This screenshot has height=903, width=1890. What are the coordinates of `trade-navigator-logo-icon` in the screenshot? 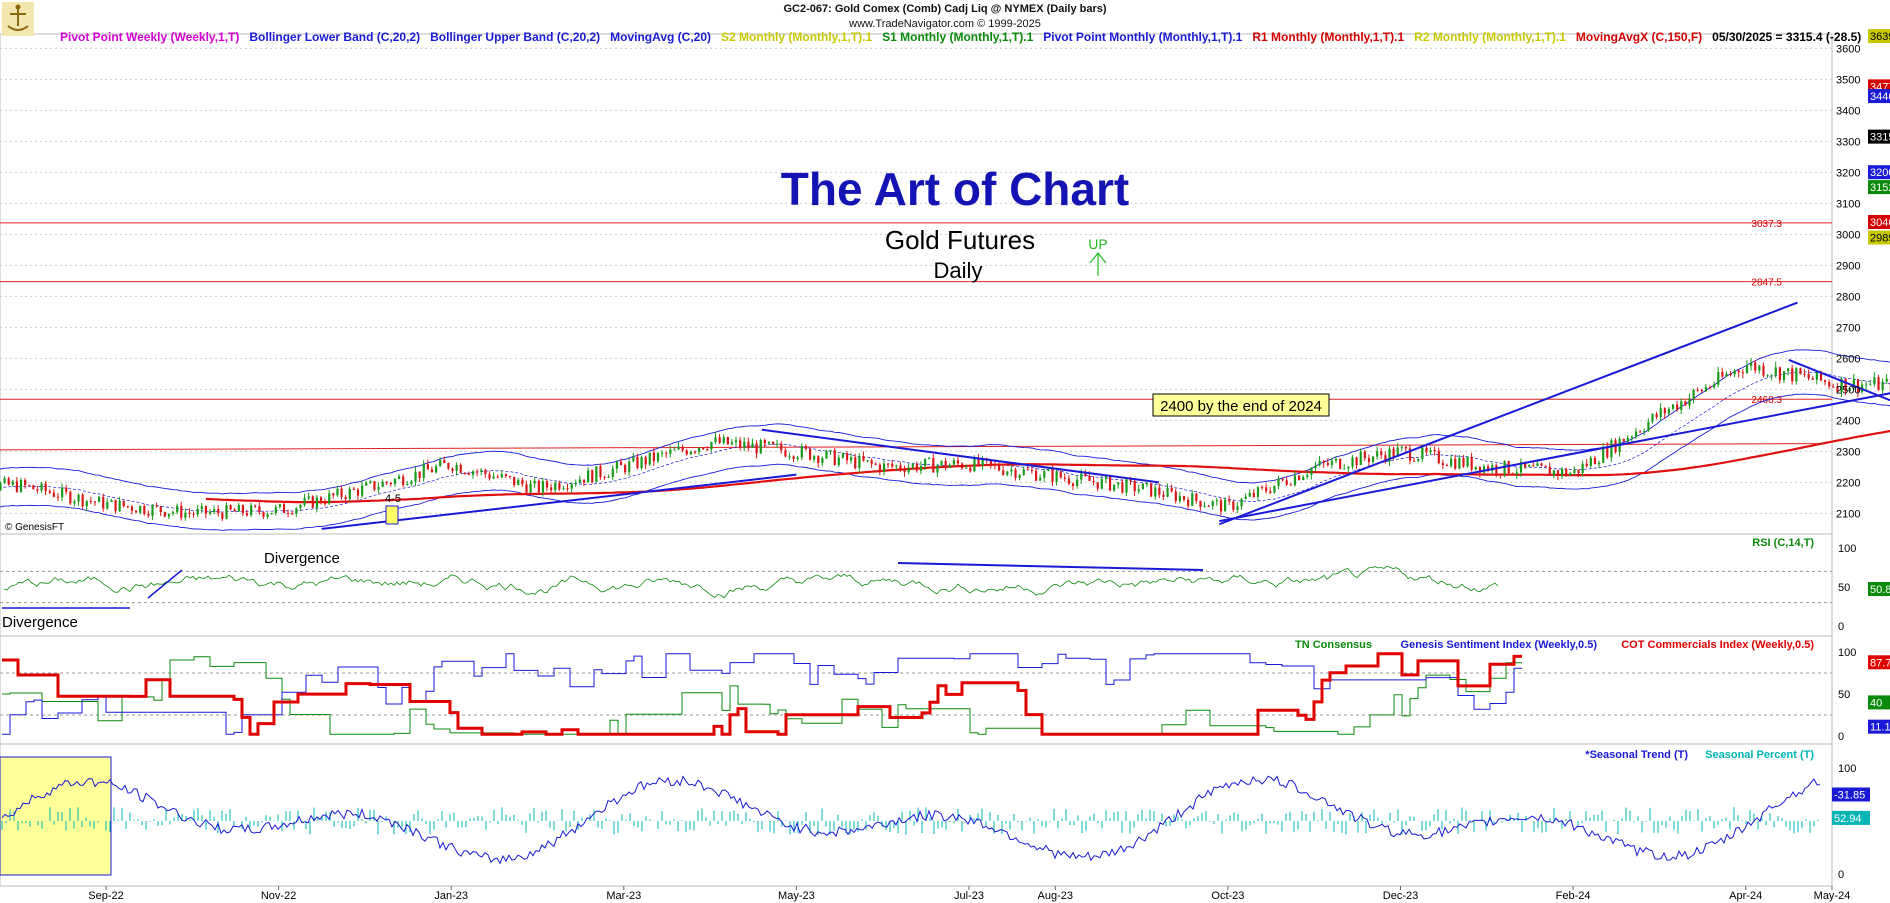 It's located at (18, 19).